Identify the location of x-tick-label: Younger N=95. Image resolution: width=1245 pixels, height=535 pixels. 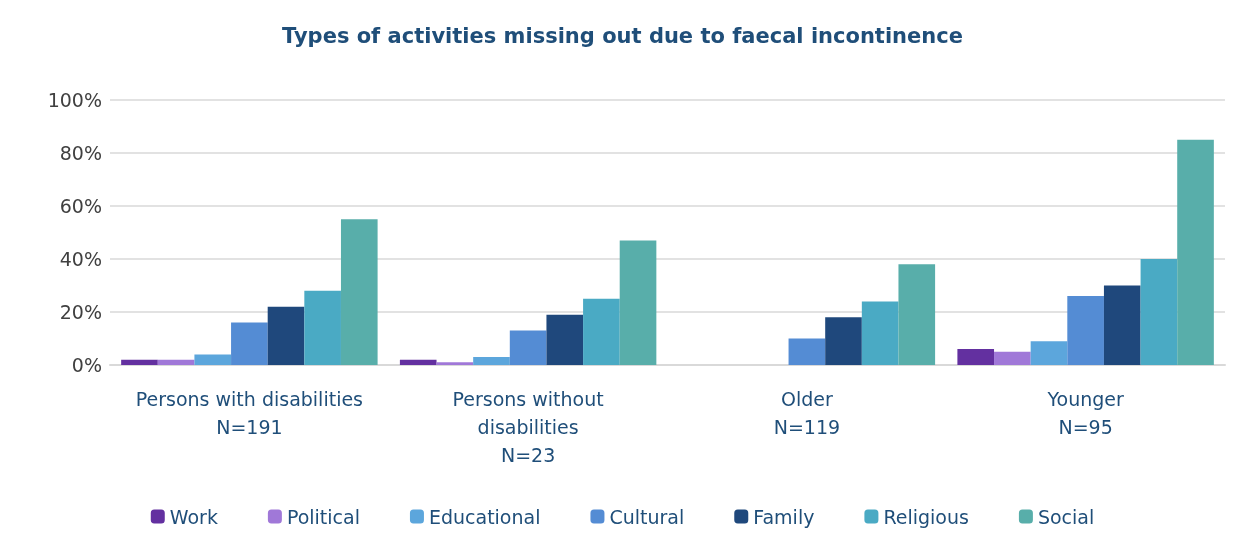
(1085, 413).